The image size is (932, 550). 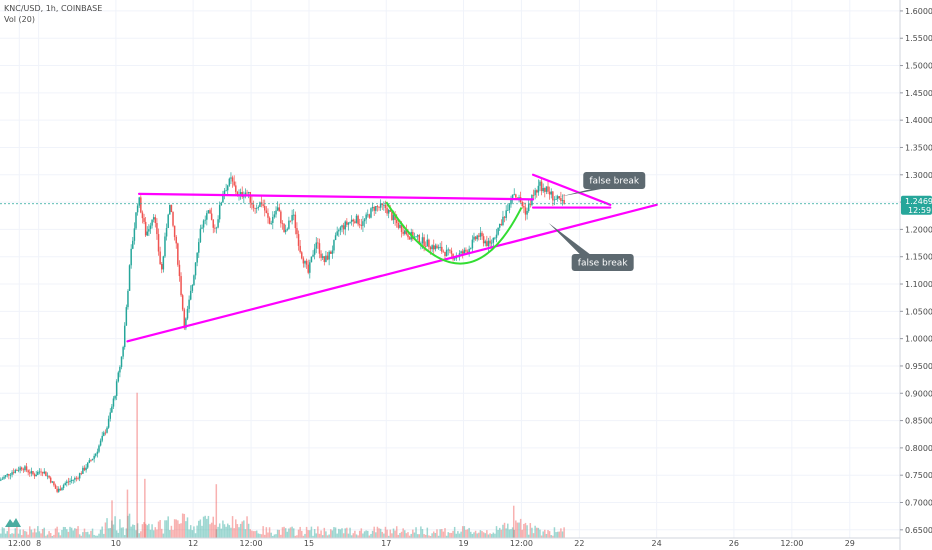 What do you see at coordinates (19, 19) in the screenshot?
I see `volume-label: Vol (20)` at bounding box center [19, 19].